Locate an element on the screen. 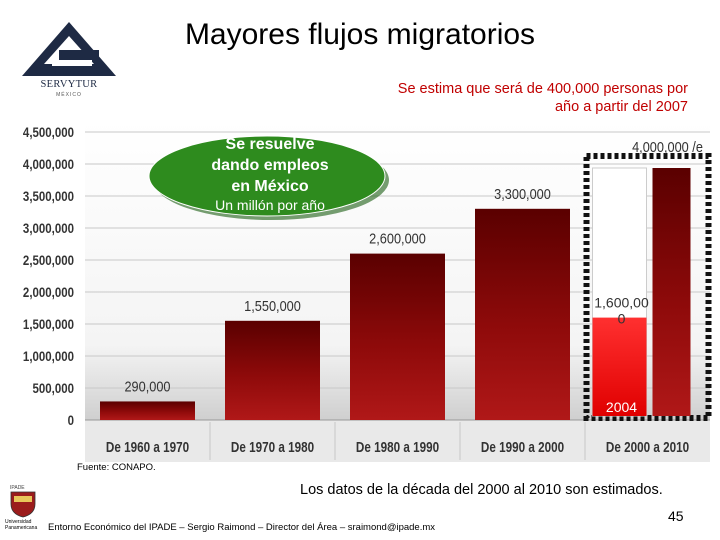 This screenshot has height=540, width=720. y-tick-label: 1,000,000 is located at coordinates (48, 356).